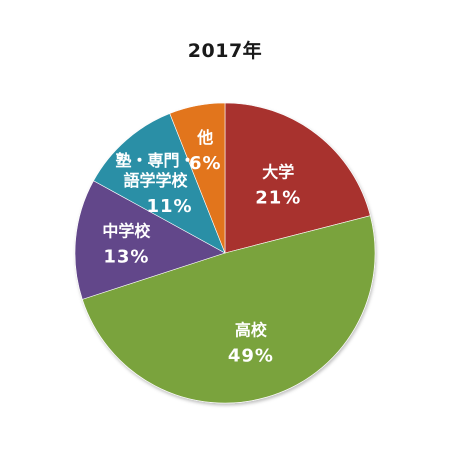  What do you see at coordinates (126, 245) in the screenshot?
I see `slice-label-group: 中学校 13%` at bounding box center [126, 245].